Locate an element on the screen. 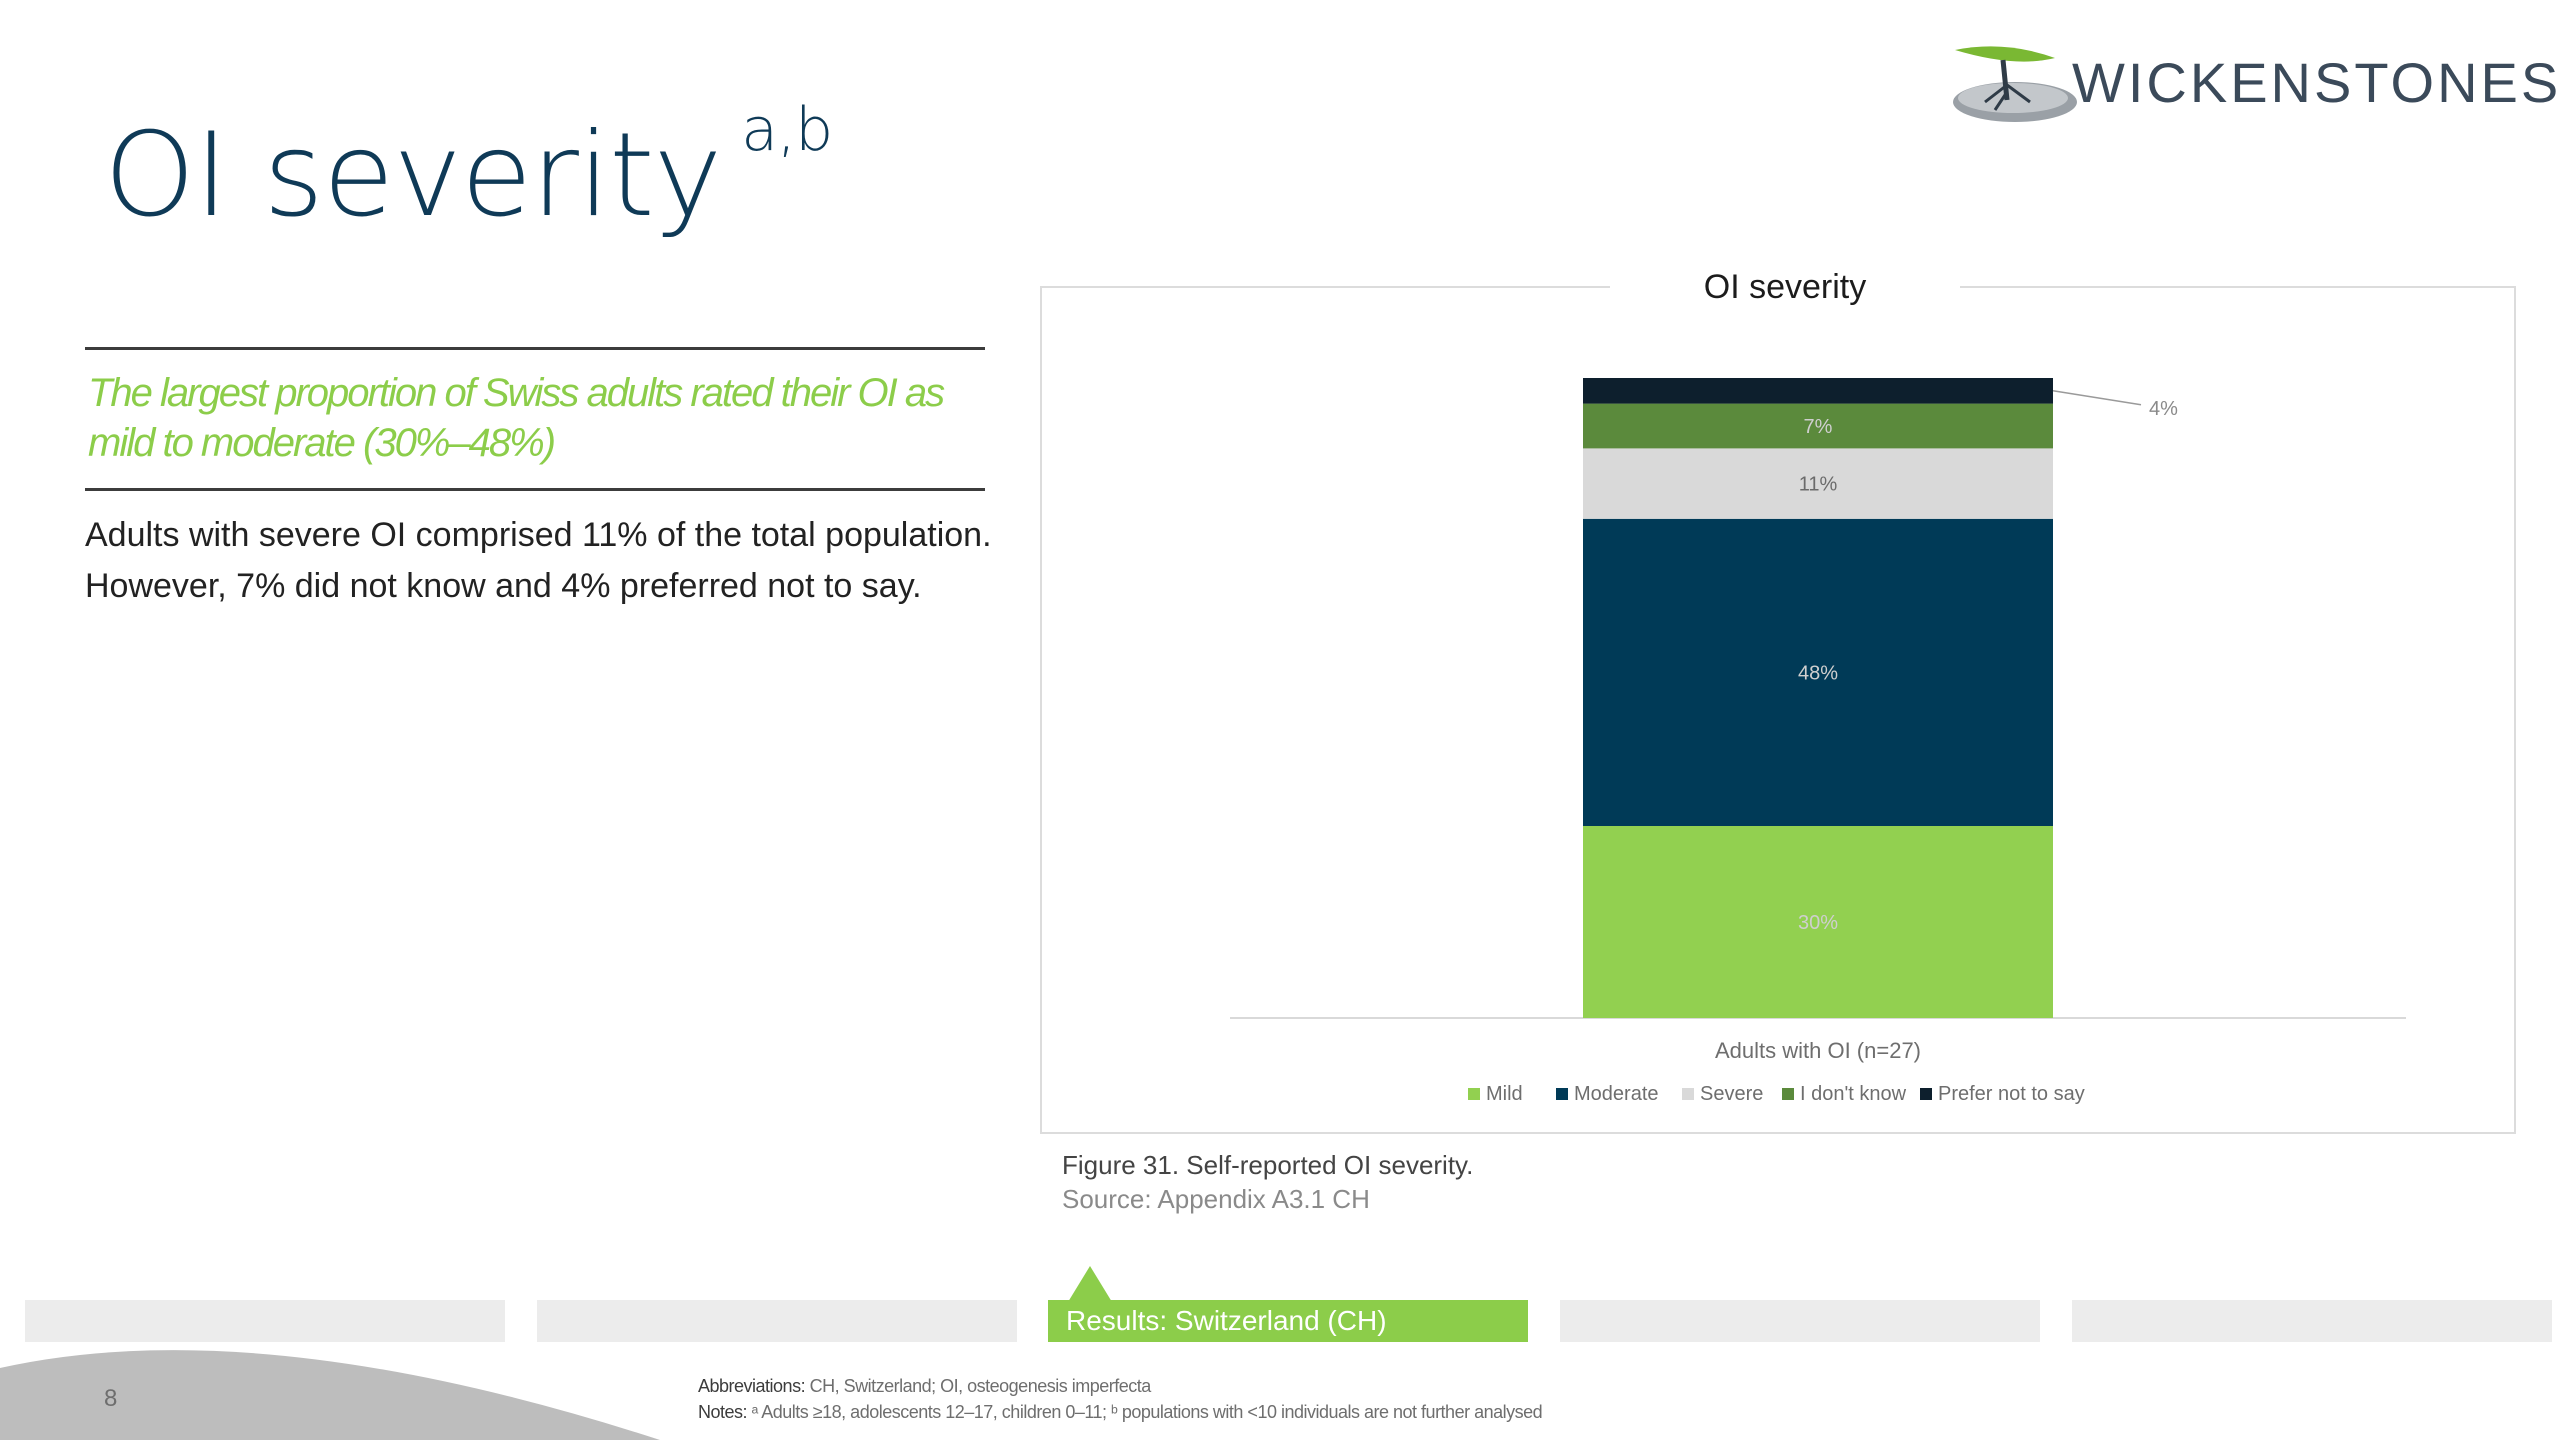 Image resolution: width=2560 pixels, height=1440 pixels. bar-segment-moderate is located at coordinates (1818, 672).